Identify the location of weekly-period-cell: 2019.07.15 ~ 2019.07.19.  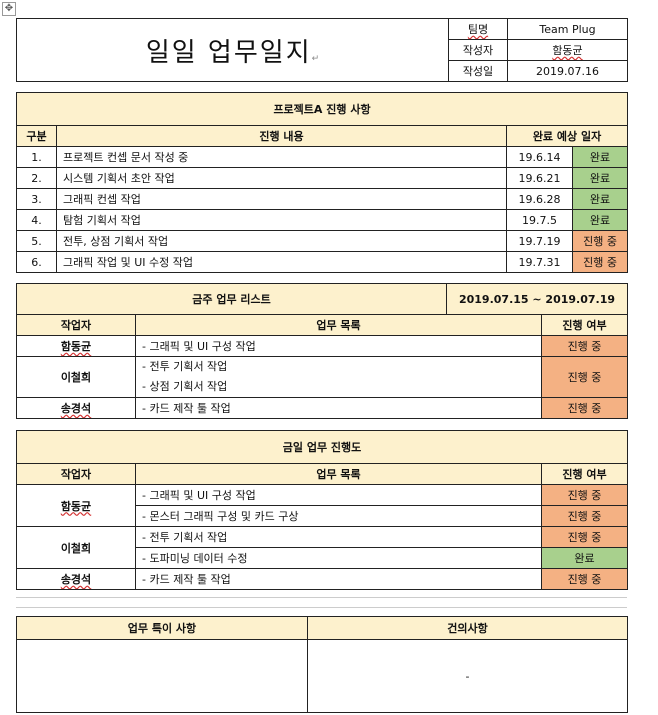
(537, 299).